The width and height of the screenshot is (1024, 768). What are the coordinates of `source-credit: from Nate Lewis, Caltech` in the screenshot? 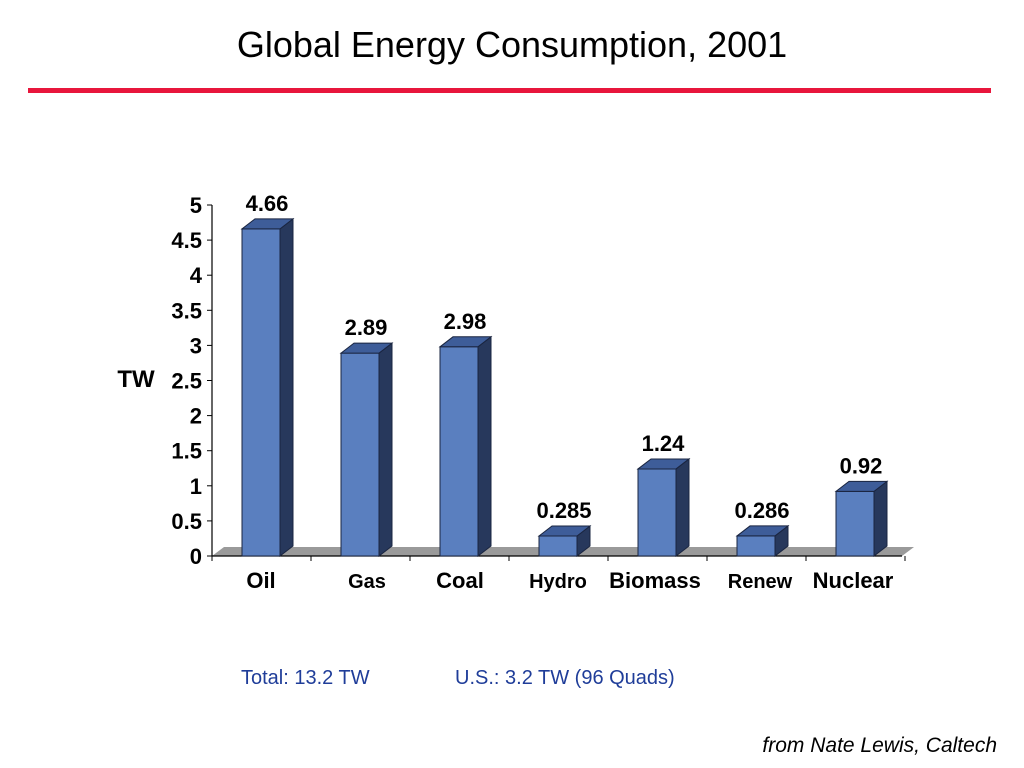 It's located at (879, 745).